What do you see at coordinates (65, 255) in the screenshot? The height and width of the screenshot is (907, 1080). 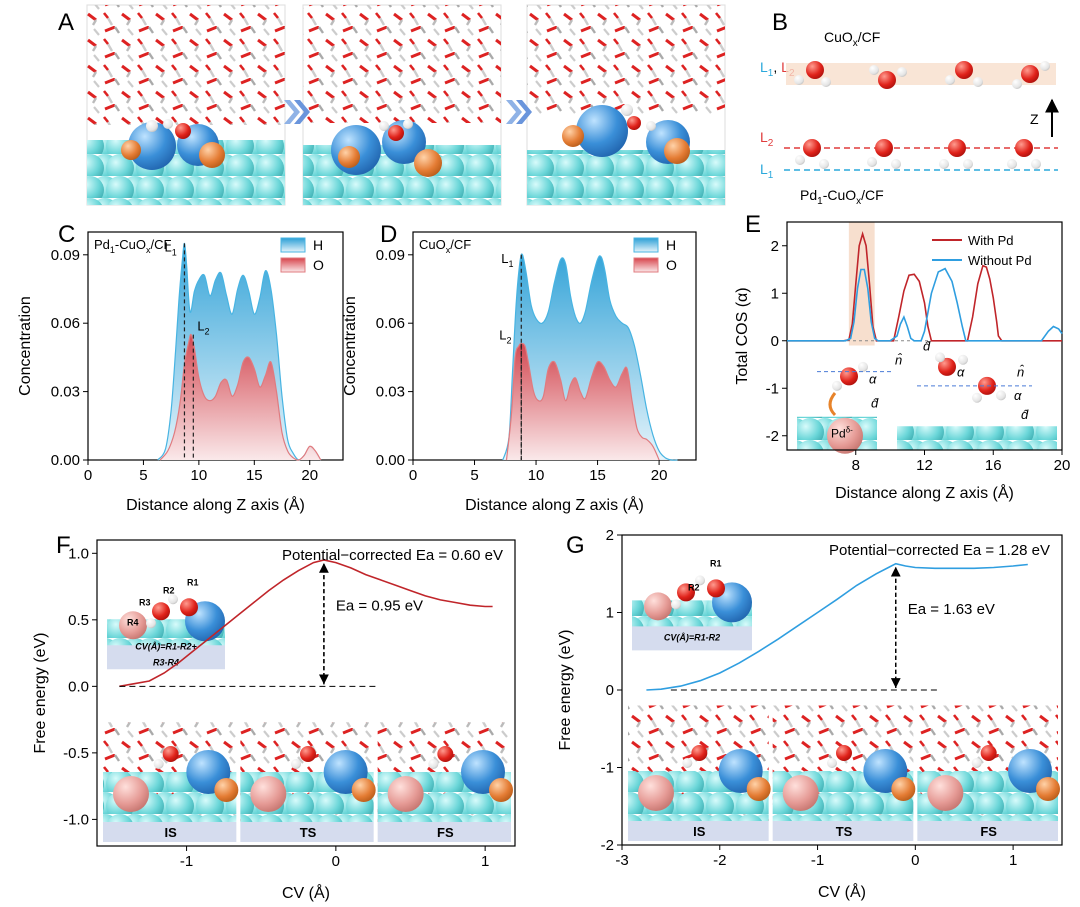 I see `y-tick-label: 0.09` at bounding box center [65, 255].